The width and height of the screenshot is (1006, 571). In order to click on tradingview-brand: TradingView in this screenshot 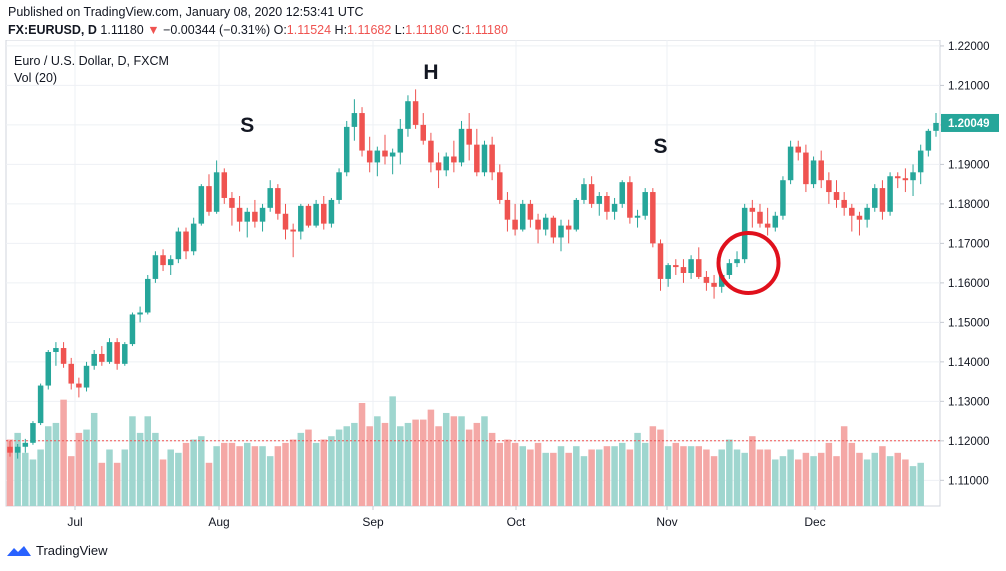, I will do `click(72, 550)`.